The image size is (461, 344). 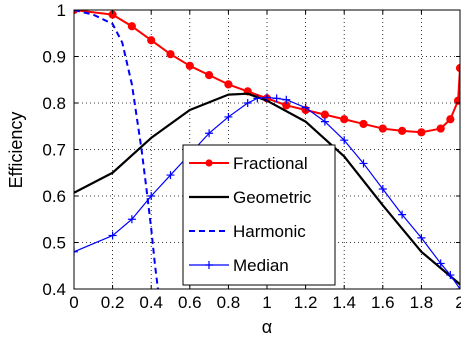 What do you see at coordinates (267, 327) in the screenshot?
I see `x-axis-label: α` at bounding box center [267, 327].